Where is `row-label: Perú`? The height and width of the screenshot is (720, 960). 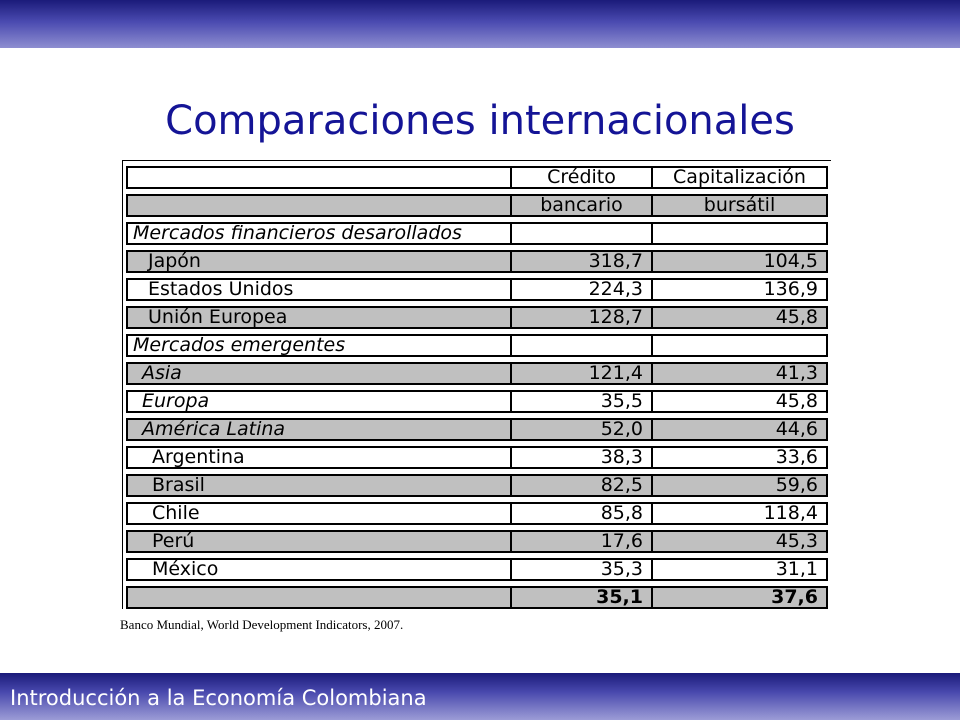
row-label: Perú is located at coordinates (319, 541).